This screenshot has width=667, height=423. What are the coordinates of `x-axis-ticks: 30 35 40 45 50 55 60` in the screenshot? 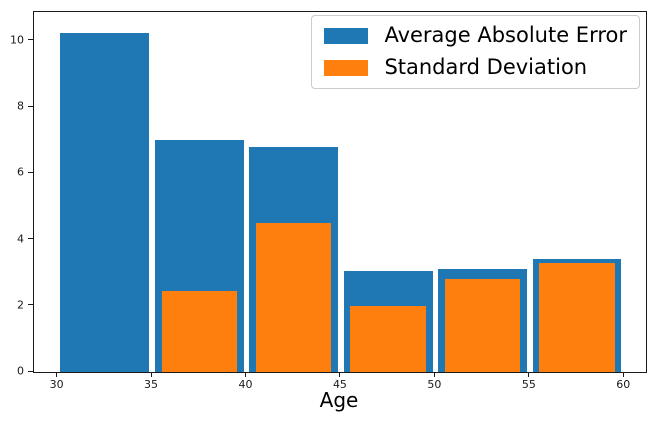 It's located at (339, 383).